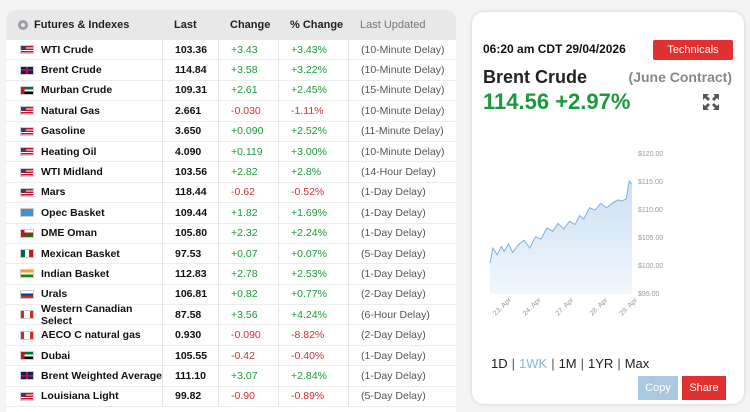  I want to click on row-name-label: Heating Oil, so click(69, 151).